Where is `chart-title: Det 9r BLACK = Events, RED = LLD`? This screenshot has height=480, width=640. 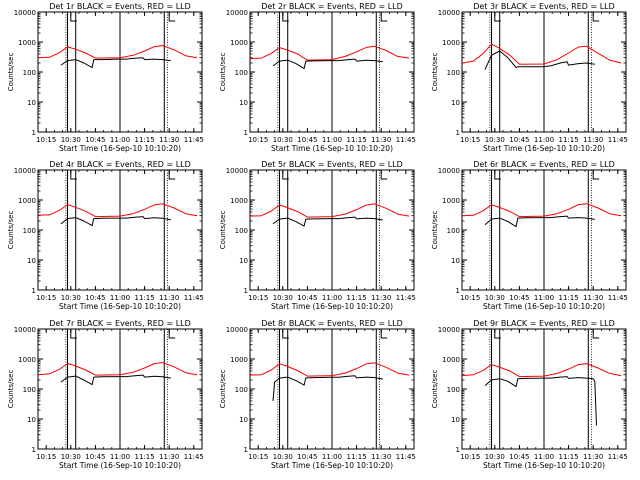 chart-title: Det 9r BLACK = Events, RED = LLD is located at coordinates (544, 323).